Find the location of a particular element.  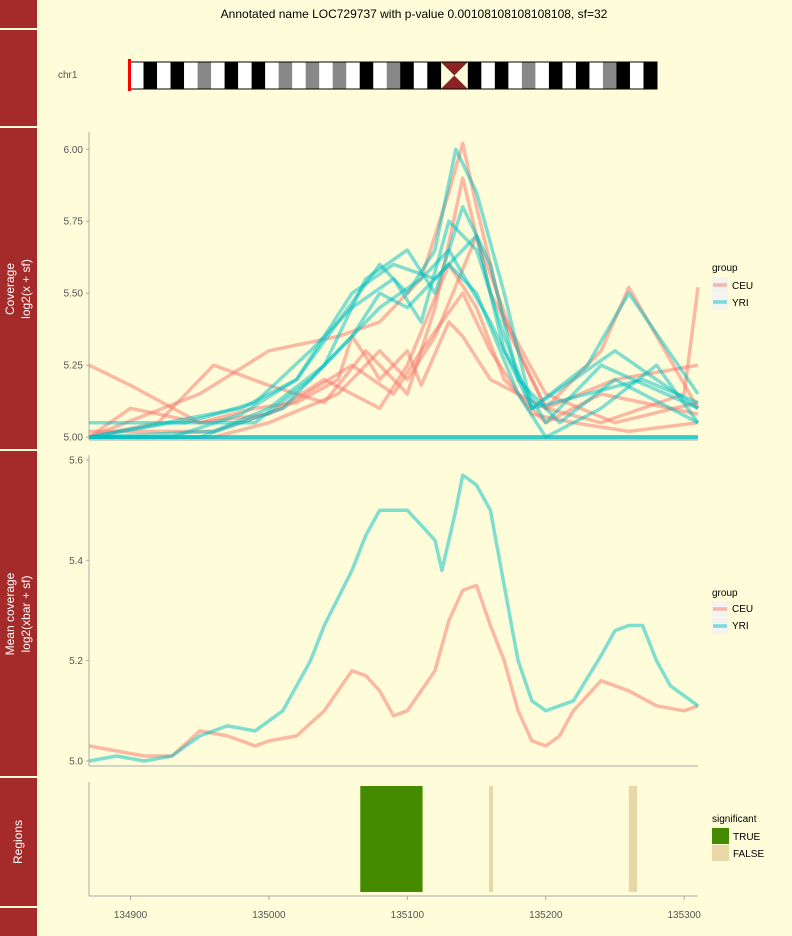

coverage-y-tick-label: 5.00 is located at coordinates (74, 438).